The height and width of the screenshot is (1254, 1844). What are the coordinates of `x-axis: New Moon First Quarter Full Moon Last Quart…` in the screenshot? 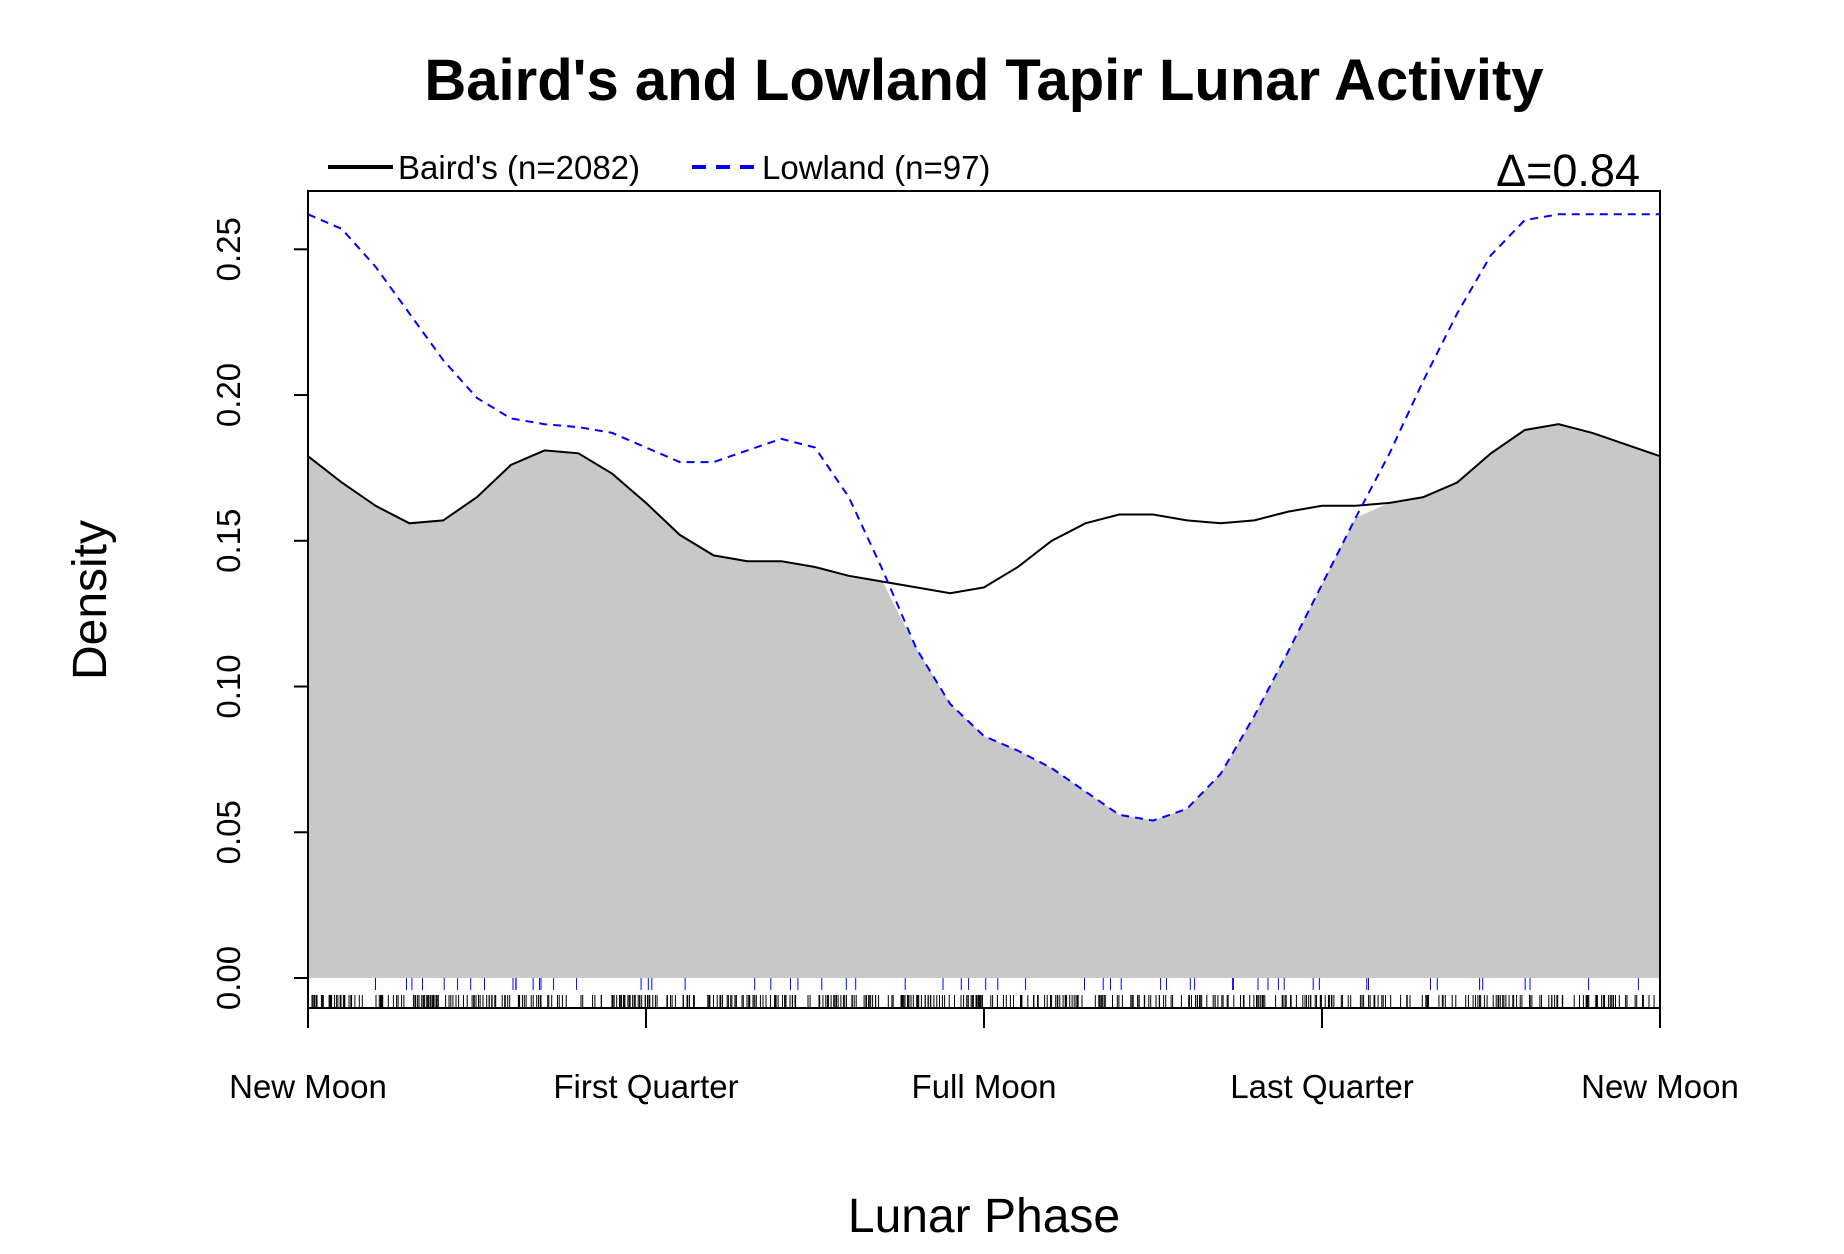 It's located at (984, 1056).